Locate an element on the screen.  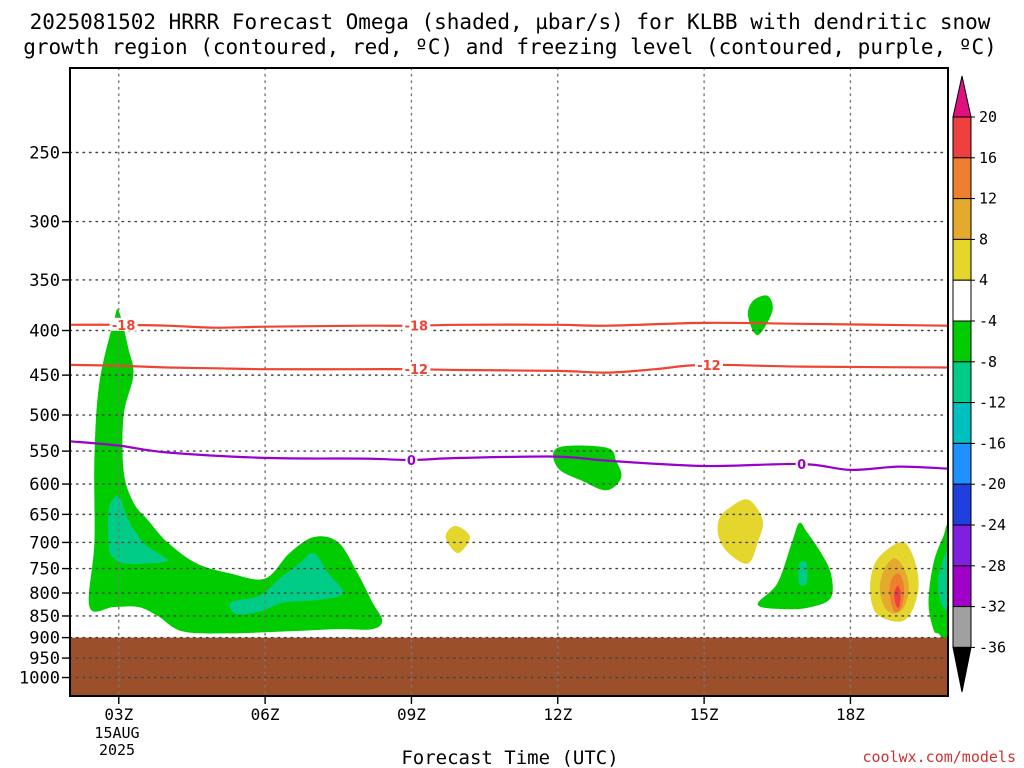
colorbar-label-8: -16 is located at coordinates (992, 443).